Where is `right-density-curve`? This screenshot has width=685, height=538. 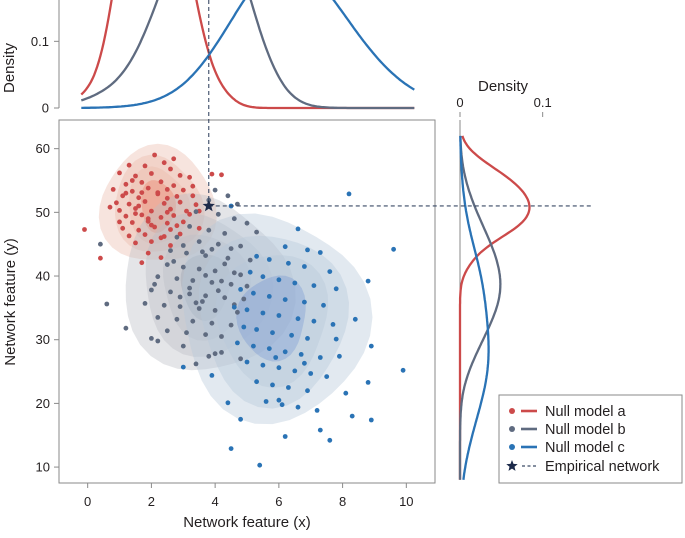 right-density-curve is located at coordinates (480, 307).